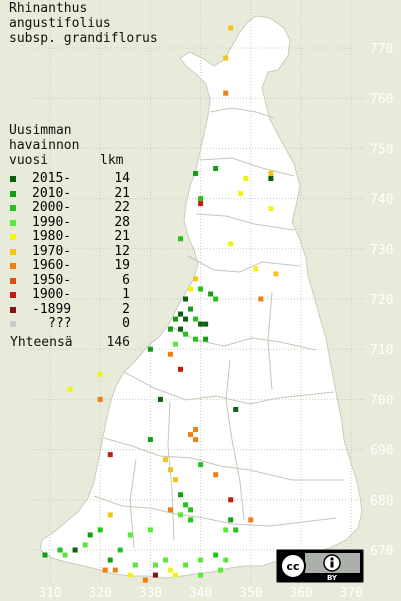 This screenshot has height=601, width=401. Describe the element at coordinates (381, 551) in the screenshot. I see `y-tick-label: 670` at that location.